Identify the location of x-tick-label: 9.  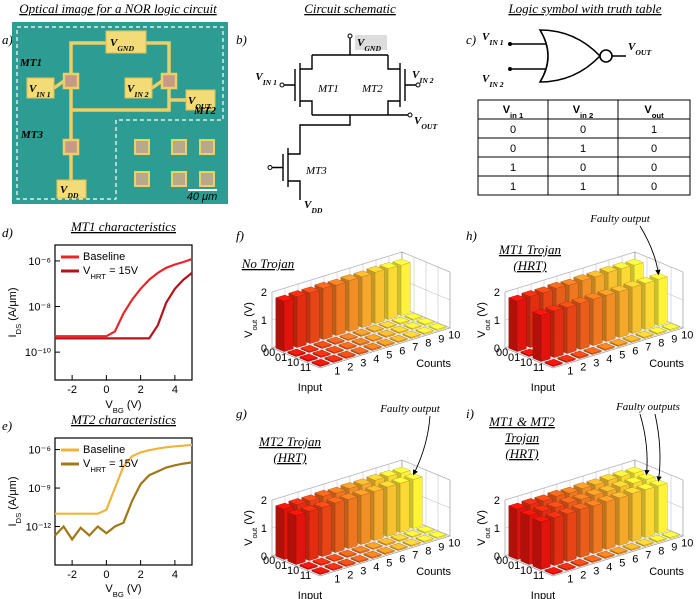
(674, 548).